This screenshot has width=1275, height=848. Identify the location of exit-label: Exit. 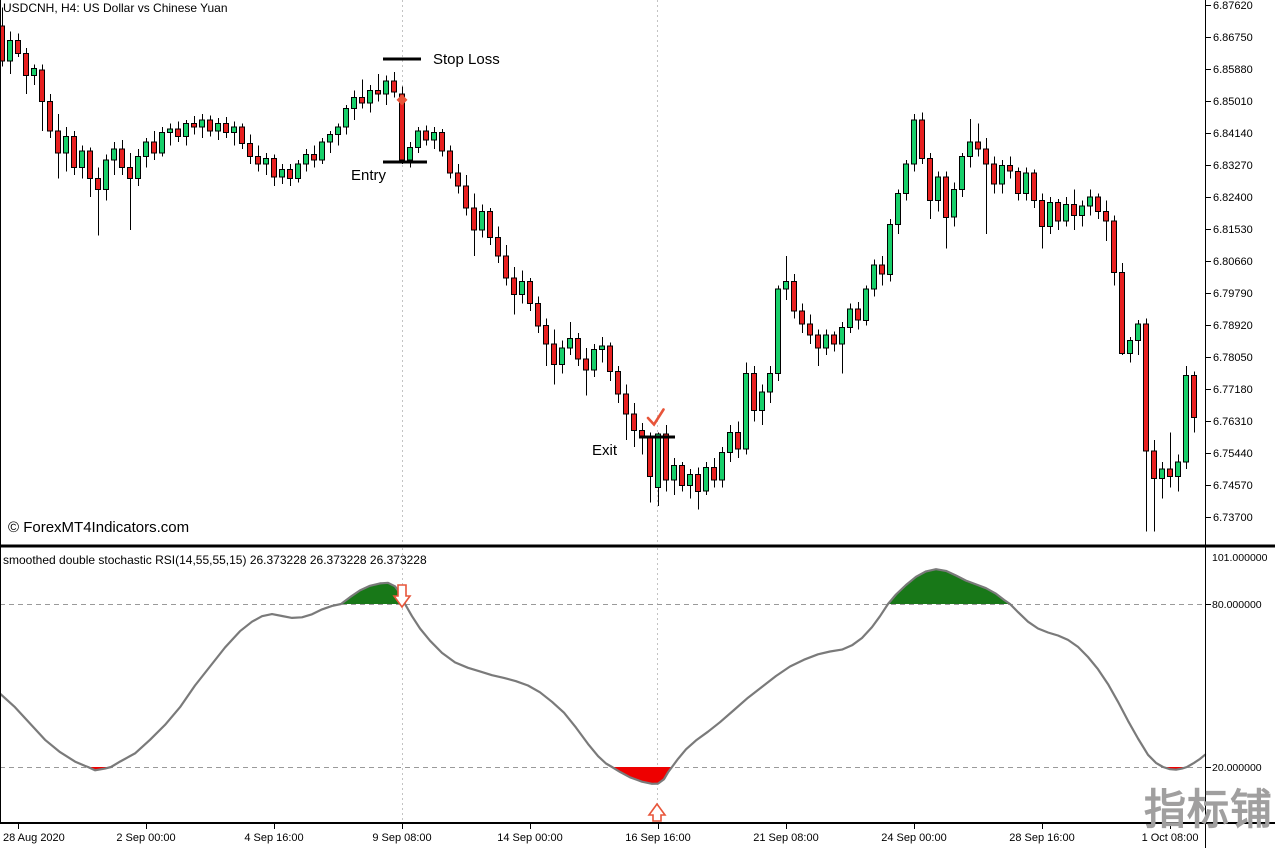
(605, 450).